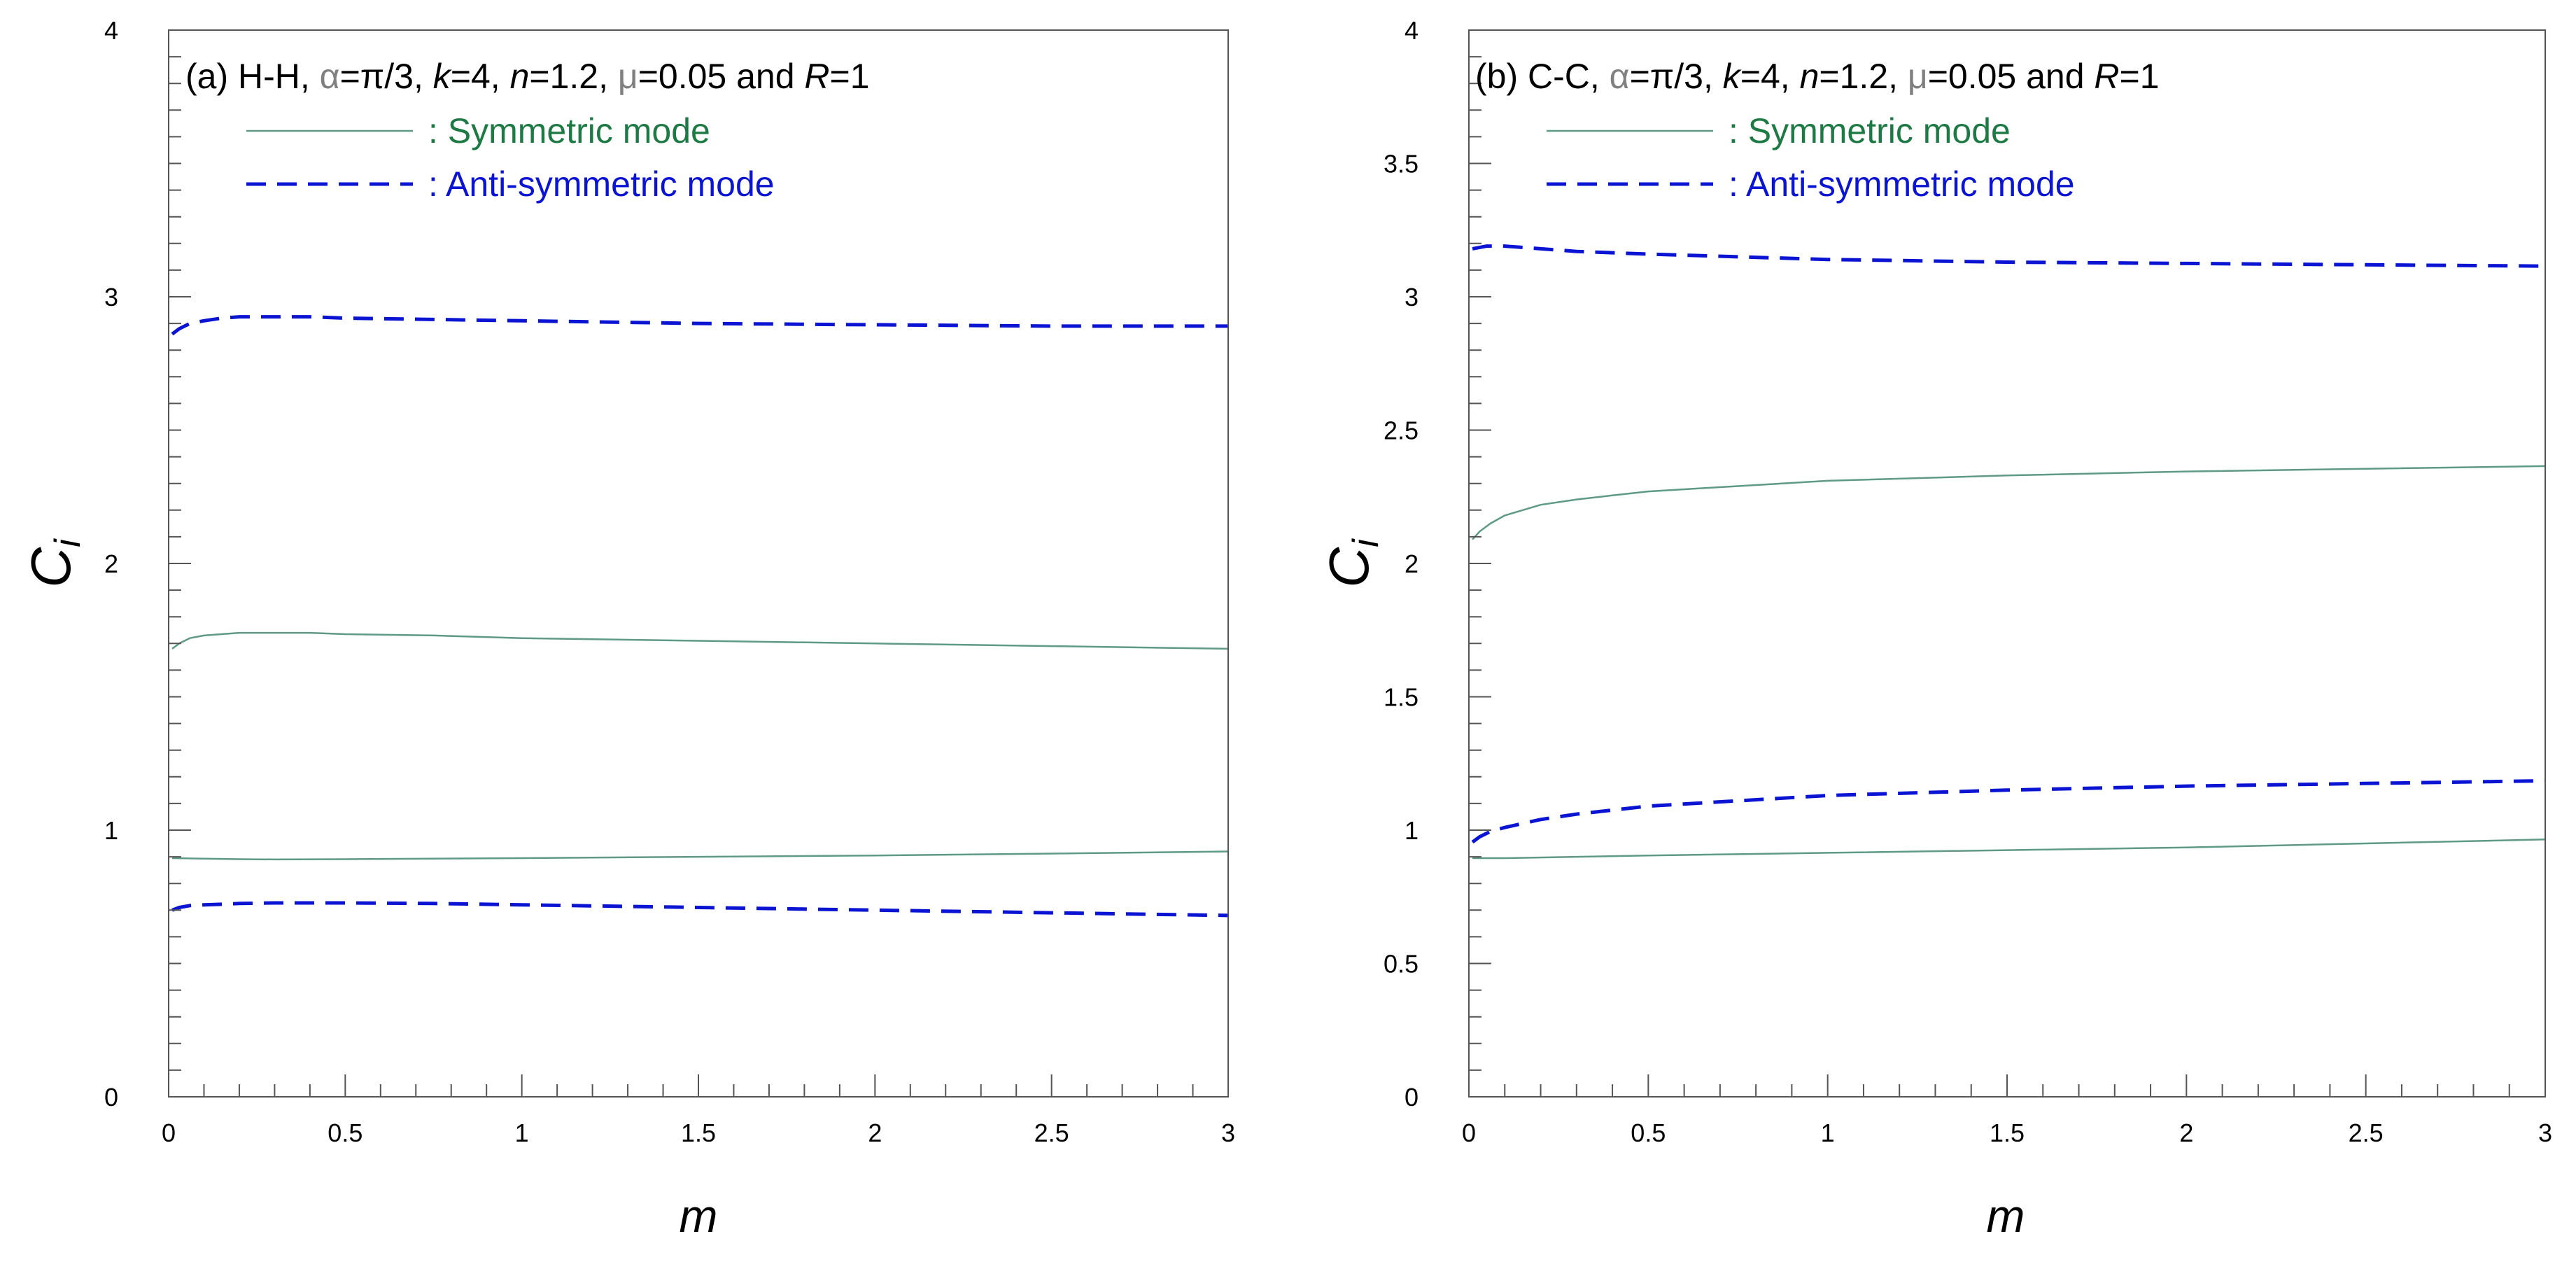  Describe the element at coordinates (1401, 697) in the screenshot. I see `panel-b-ytick-label: 1.5` at that location.